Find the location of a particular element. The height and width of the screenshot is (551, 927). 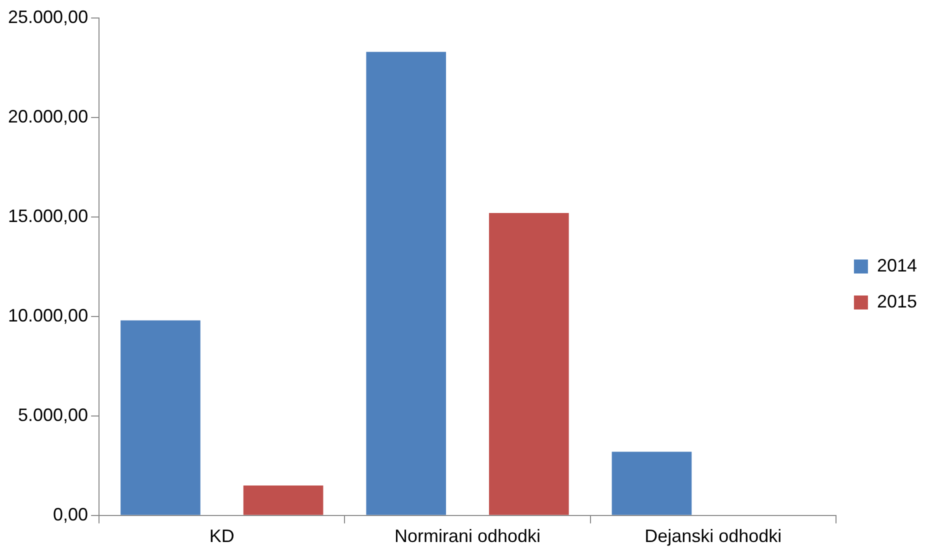

x-tick-label: Dejanski odhodki is located at coordinates (713, 536).